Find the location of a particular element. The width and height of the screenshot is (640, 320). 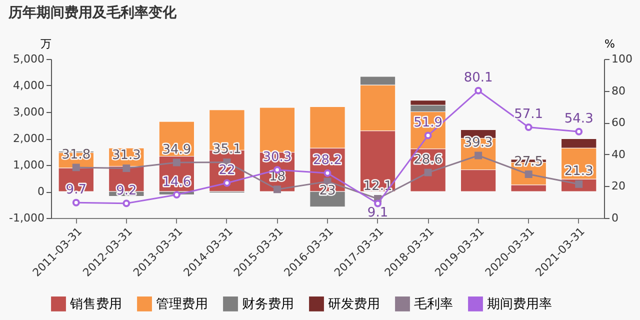

y-axis-title: 万 is located at coordinates (46, 44).